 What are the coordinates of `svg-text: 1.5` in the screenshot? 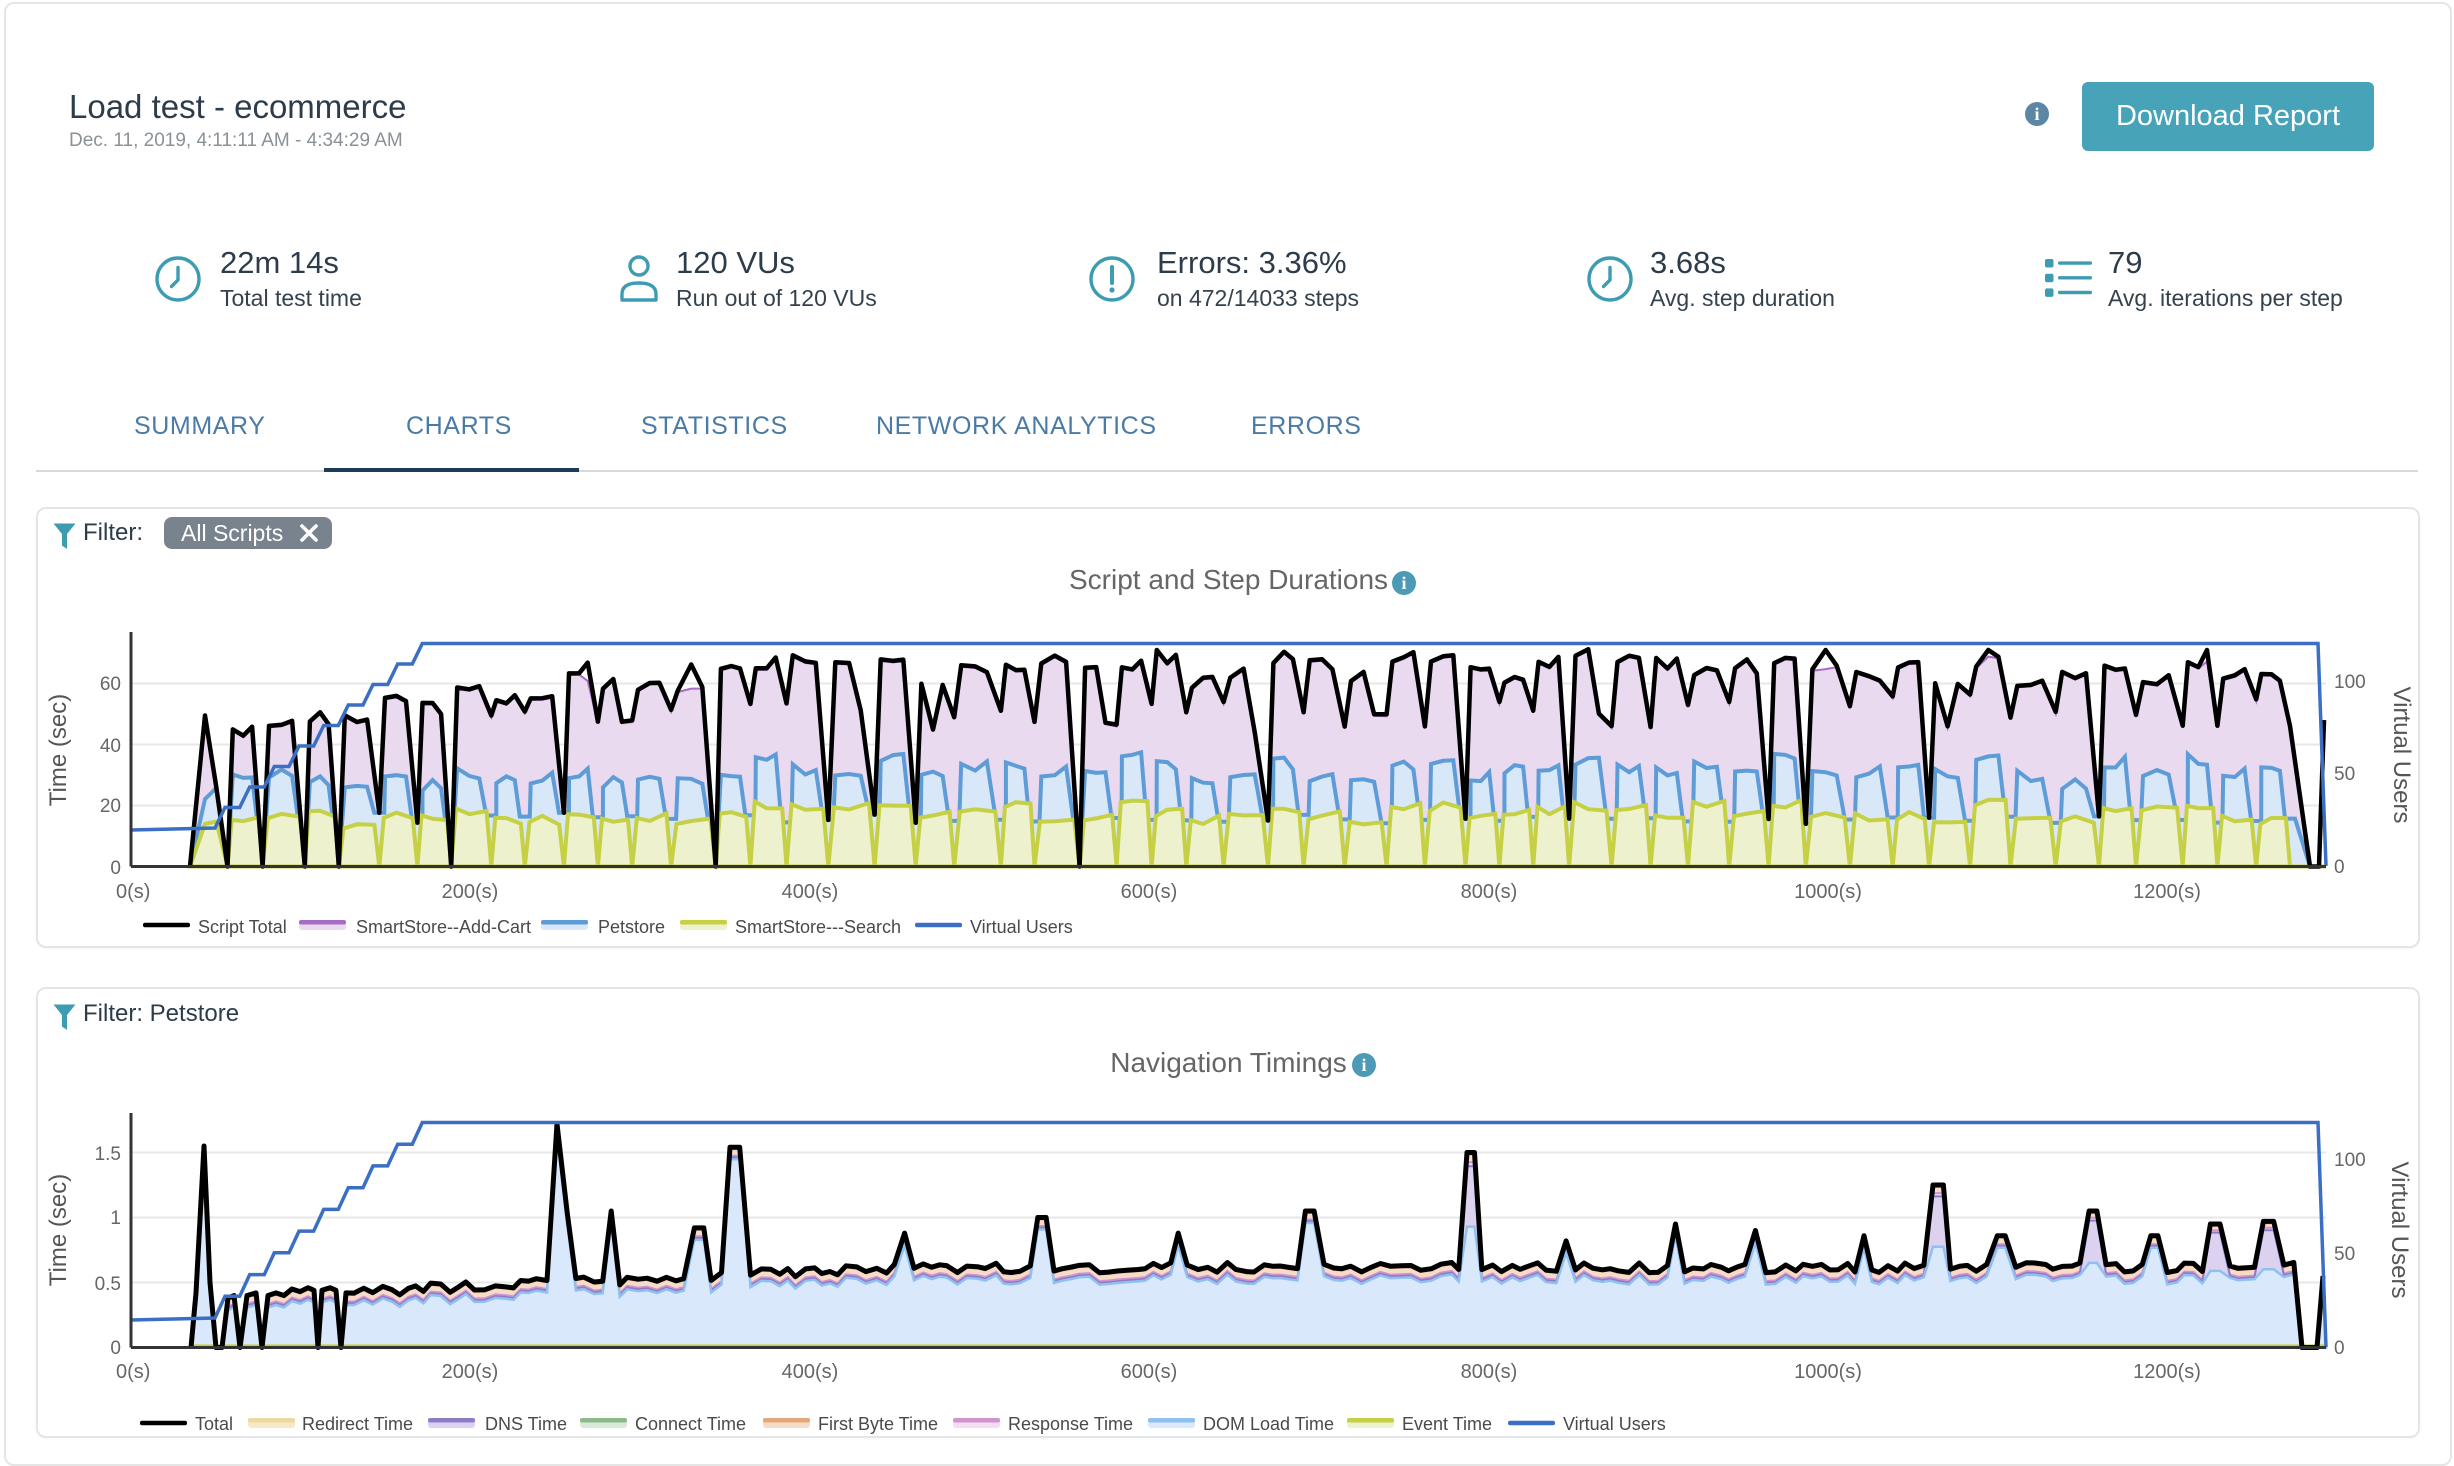 It's located at (108, 1154).